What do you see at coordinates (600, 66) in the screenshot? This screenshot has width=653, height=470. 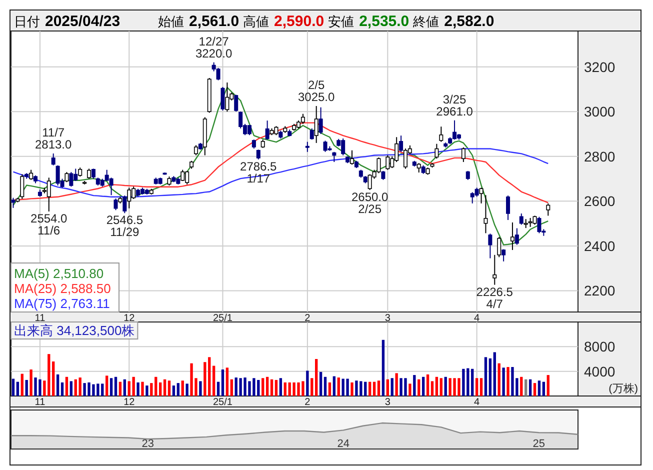 I see `y-tick-label: 3200` at bounding box center [600, 66].